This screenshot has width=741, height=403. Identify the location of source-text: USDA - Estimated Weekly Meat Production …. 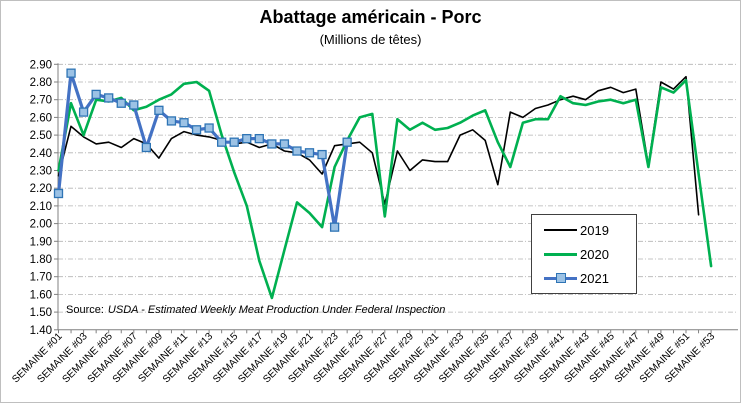
(276, 310).